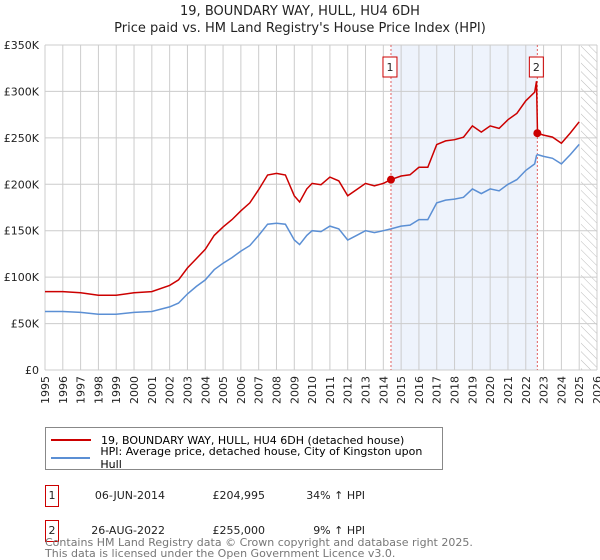 The image size is (600, 560). I want to click on sale-marker-box: 1, so click(52, 496).